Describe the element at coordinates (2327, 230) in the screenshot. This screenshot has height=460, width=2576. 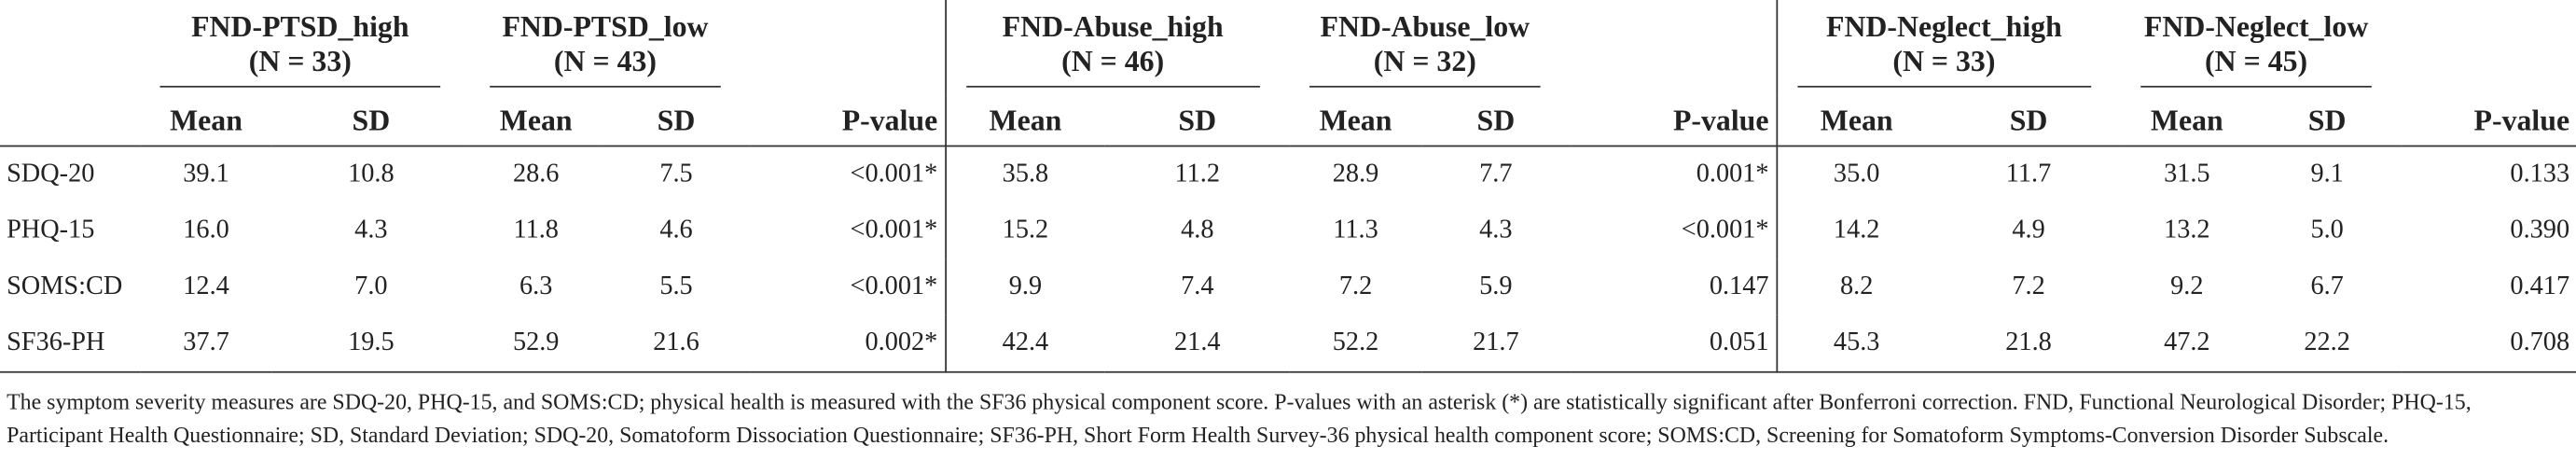
I see `value-cell: 5.0` at that location.